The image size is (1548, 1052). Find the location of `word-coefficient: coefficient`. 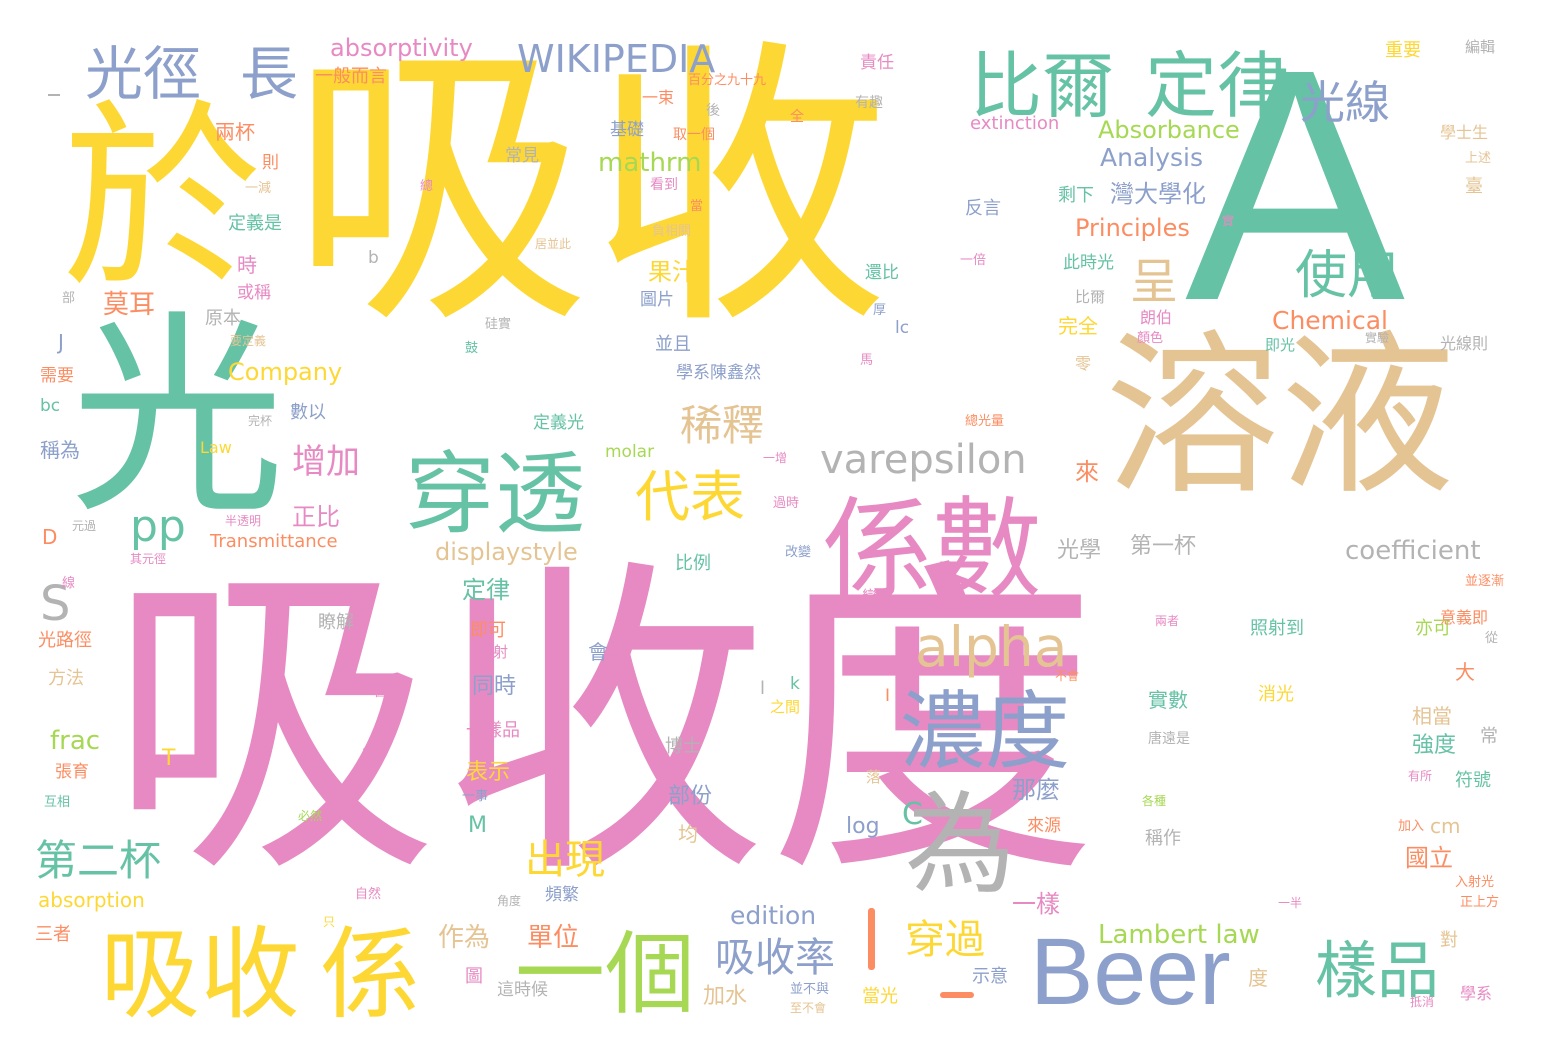

word-coefficient: coefficient is located at coordinates (1413, 551).